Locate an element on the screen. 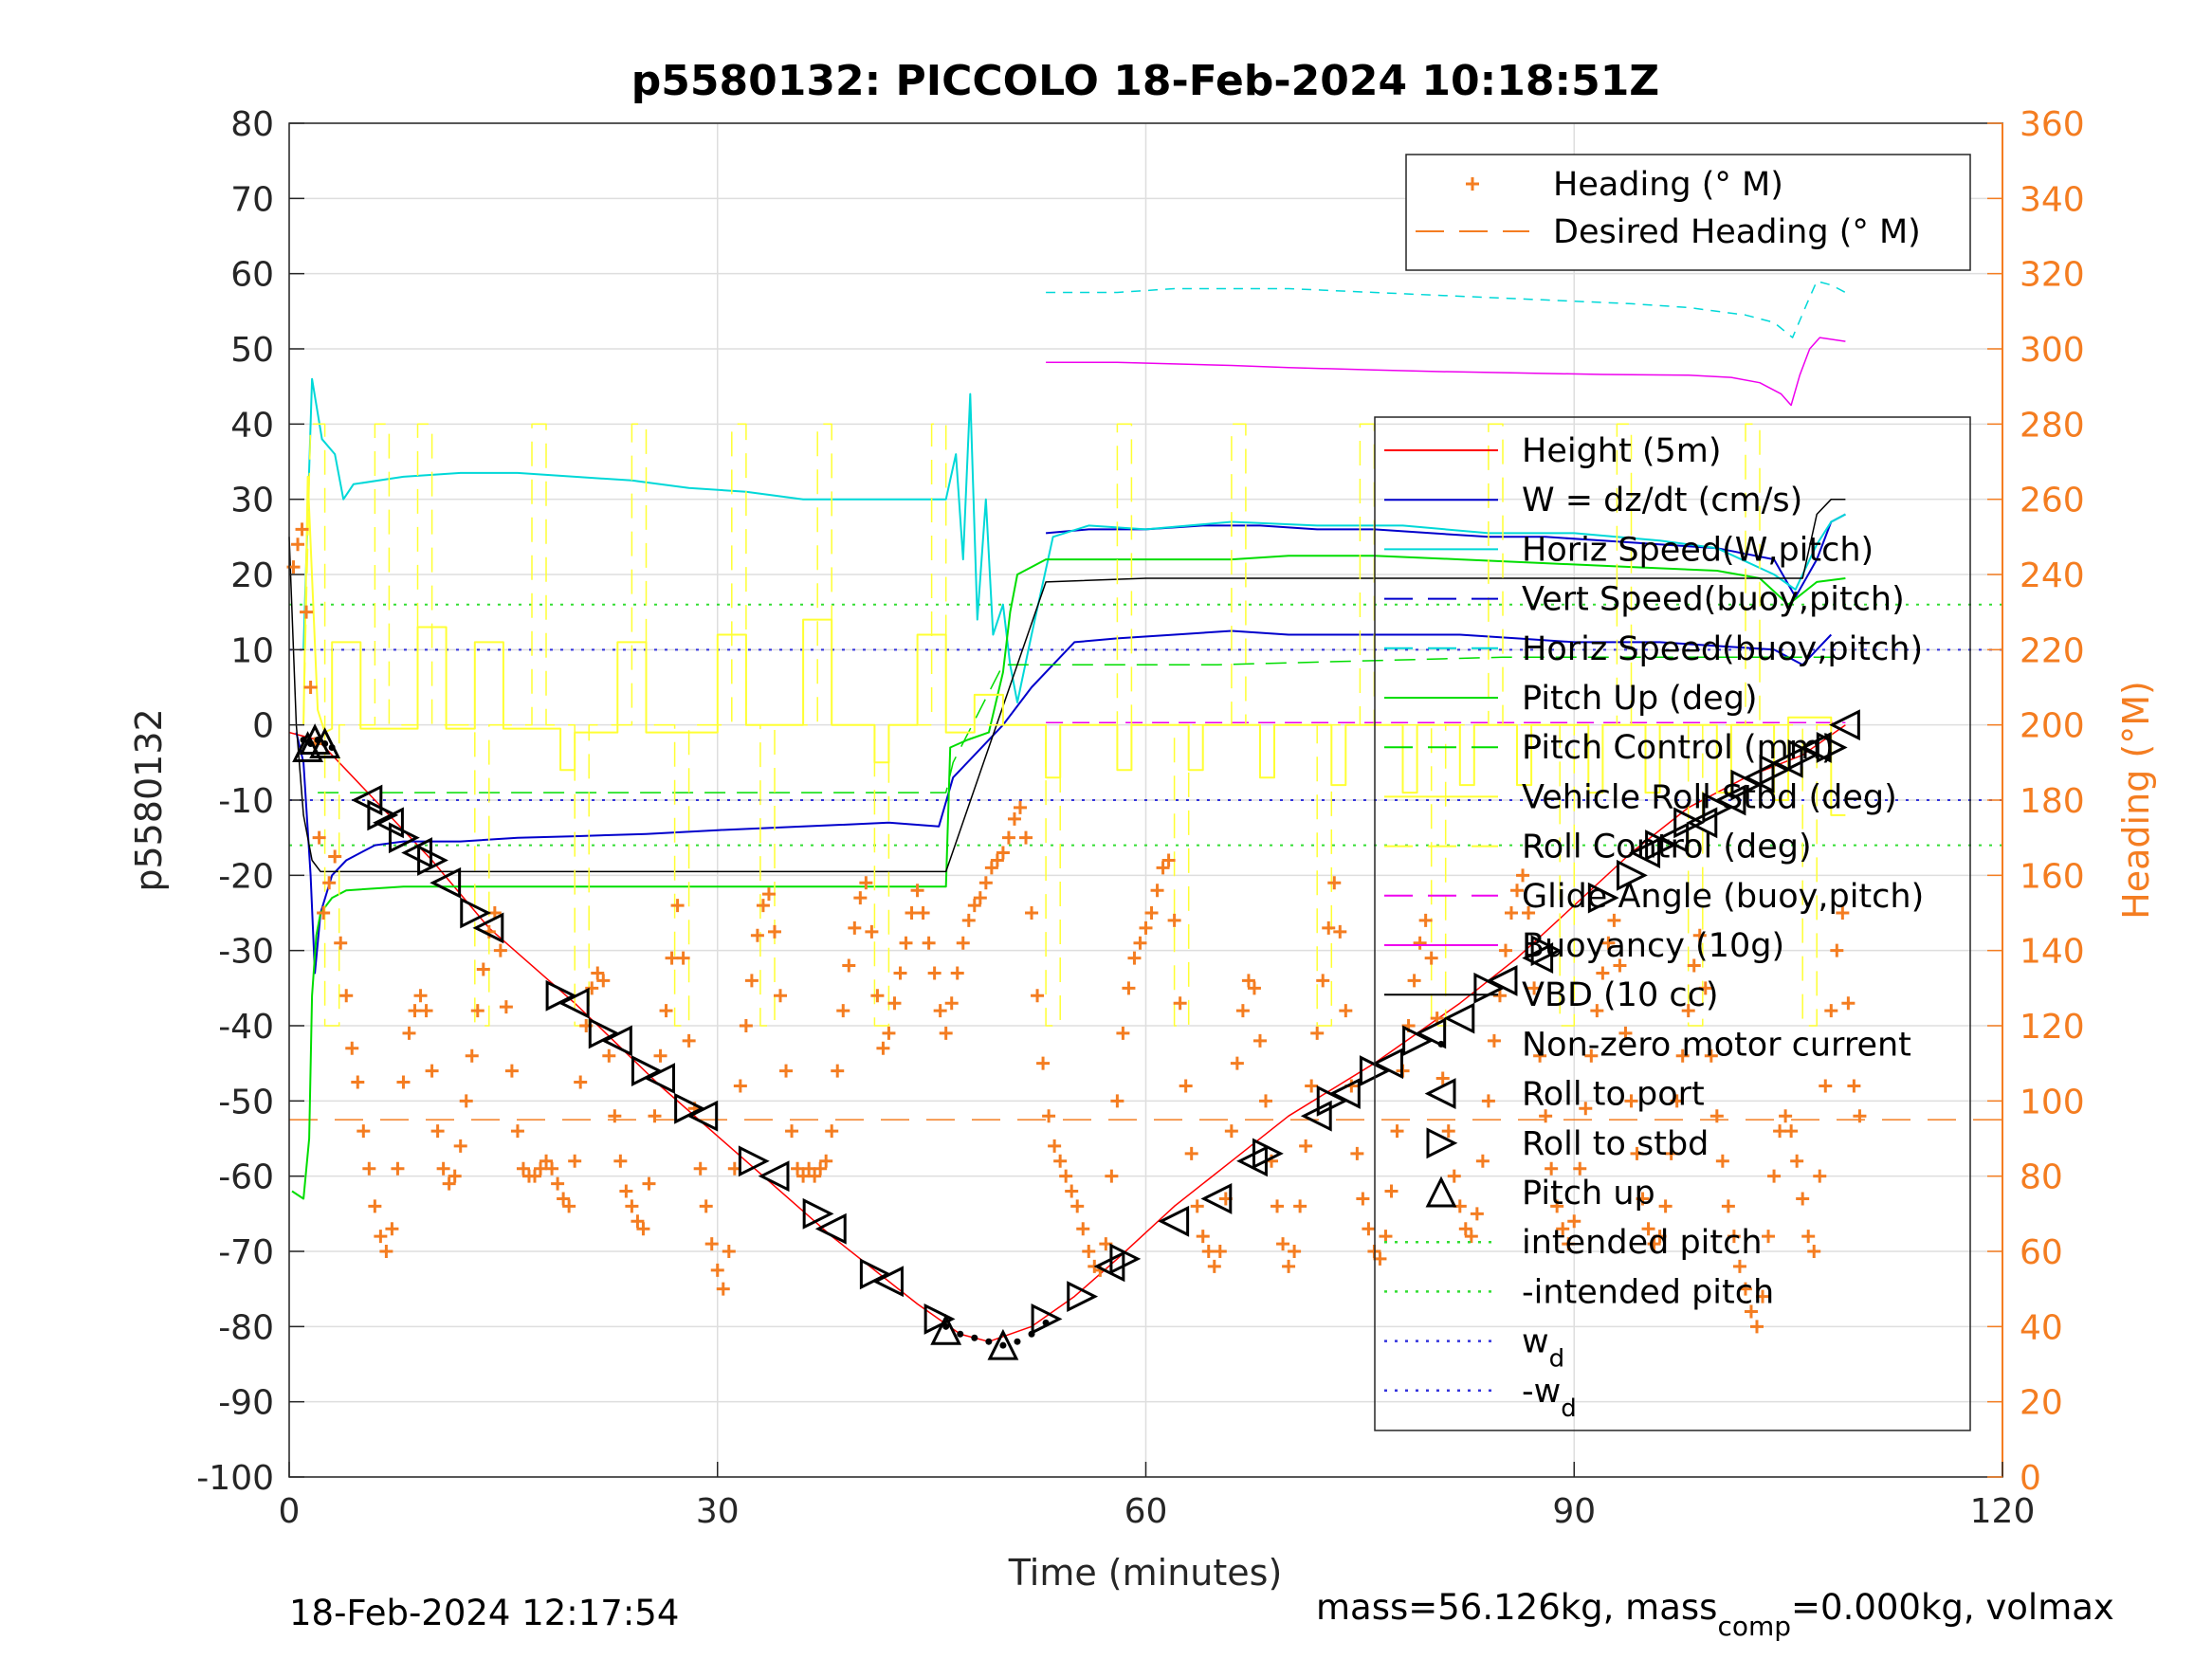 This screenshot has height=1659, width=2212. x-tick-label: 0 is located at coordinates (290, 1511).